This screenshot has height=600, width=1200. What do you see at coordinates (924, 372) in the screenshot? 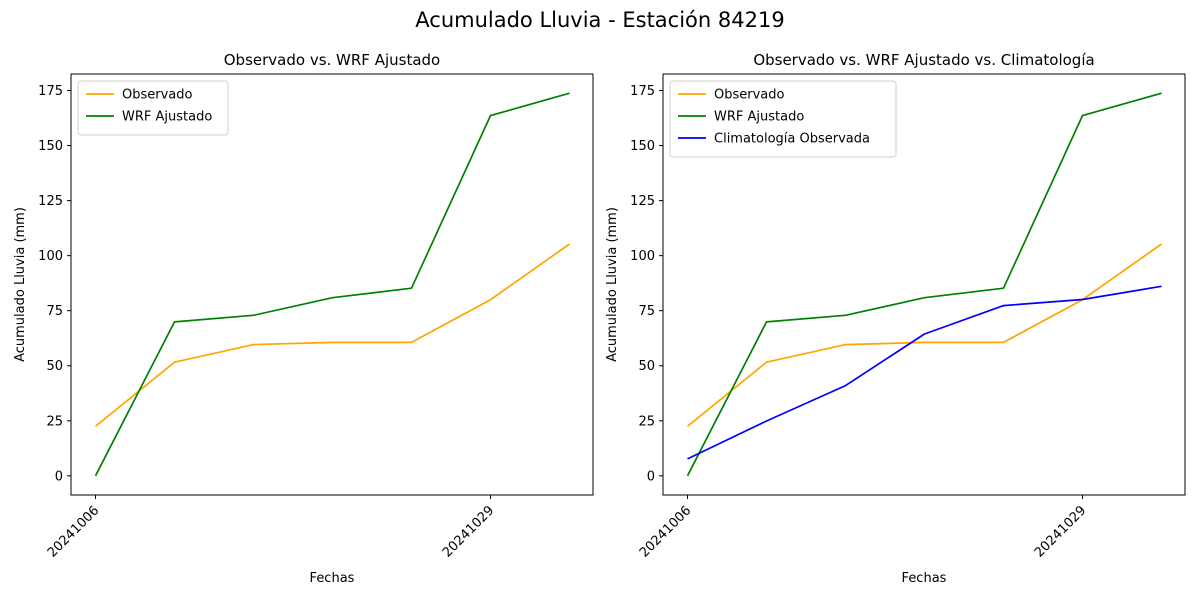
I see `series-line-climatolog-a-observada` at bounding box center [924, 372].